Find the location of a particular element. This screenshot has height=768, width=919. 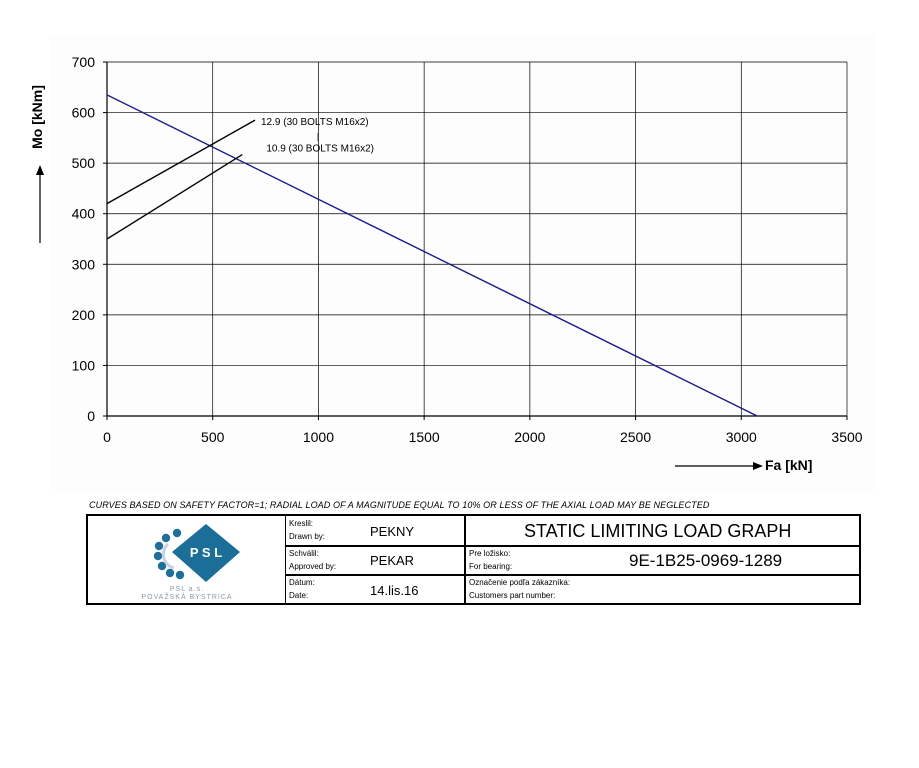

bearing-label-en: For bearing: is located at coordinates (491, 566).